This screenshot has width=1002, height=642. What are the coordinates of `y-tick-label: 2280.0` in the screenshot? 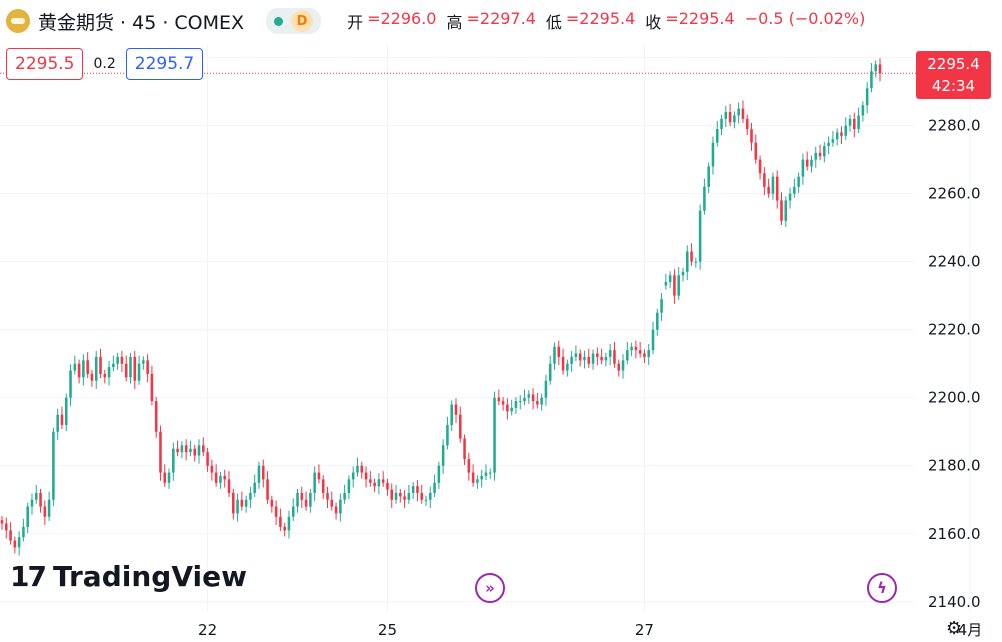 It's located at (954, 126).